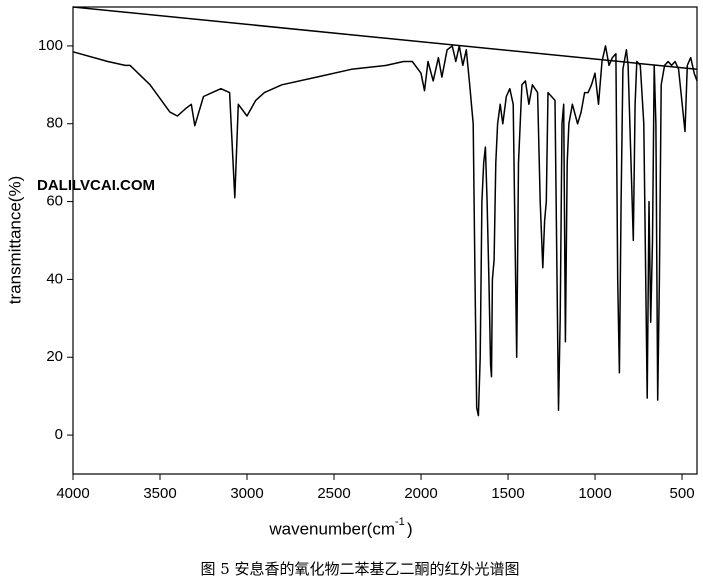 Image resolution: width=703 pixels, height=587 pixels. Describe the element at coordinates (135, 185) in the screenshot. I see `watermark: .COM` at that location.